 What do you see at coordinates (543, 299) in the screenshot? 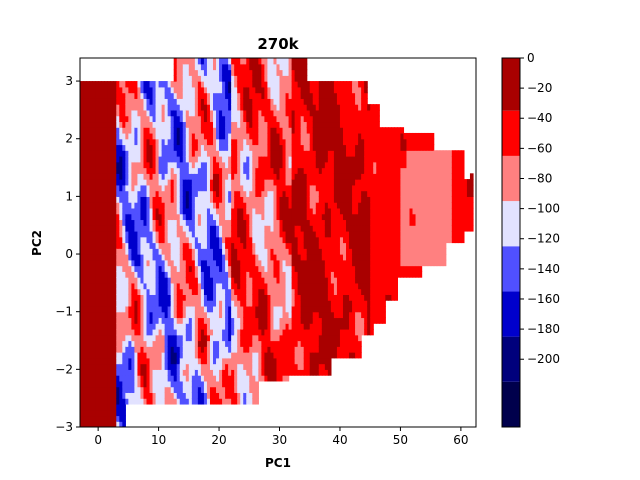
I see `colorbar-tick-label: −160` at bounding box center [543, 299].